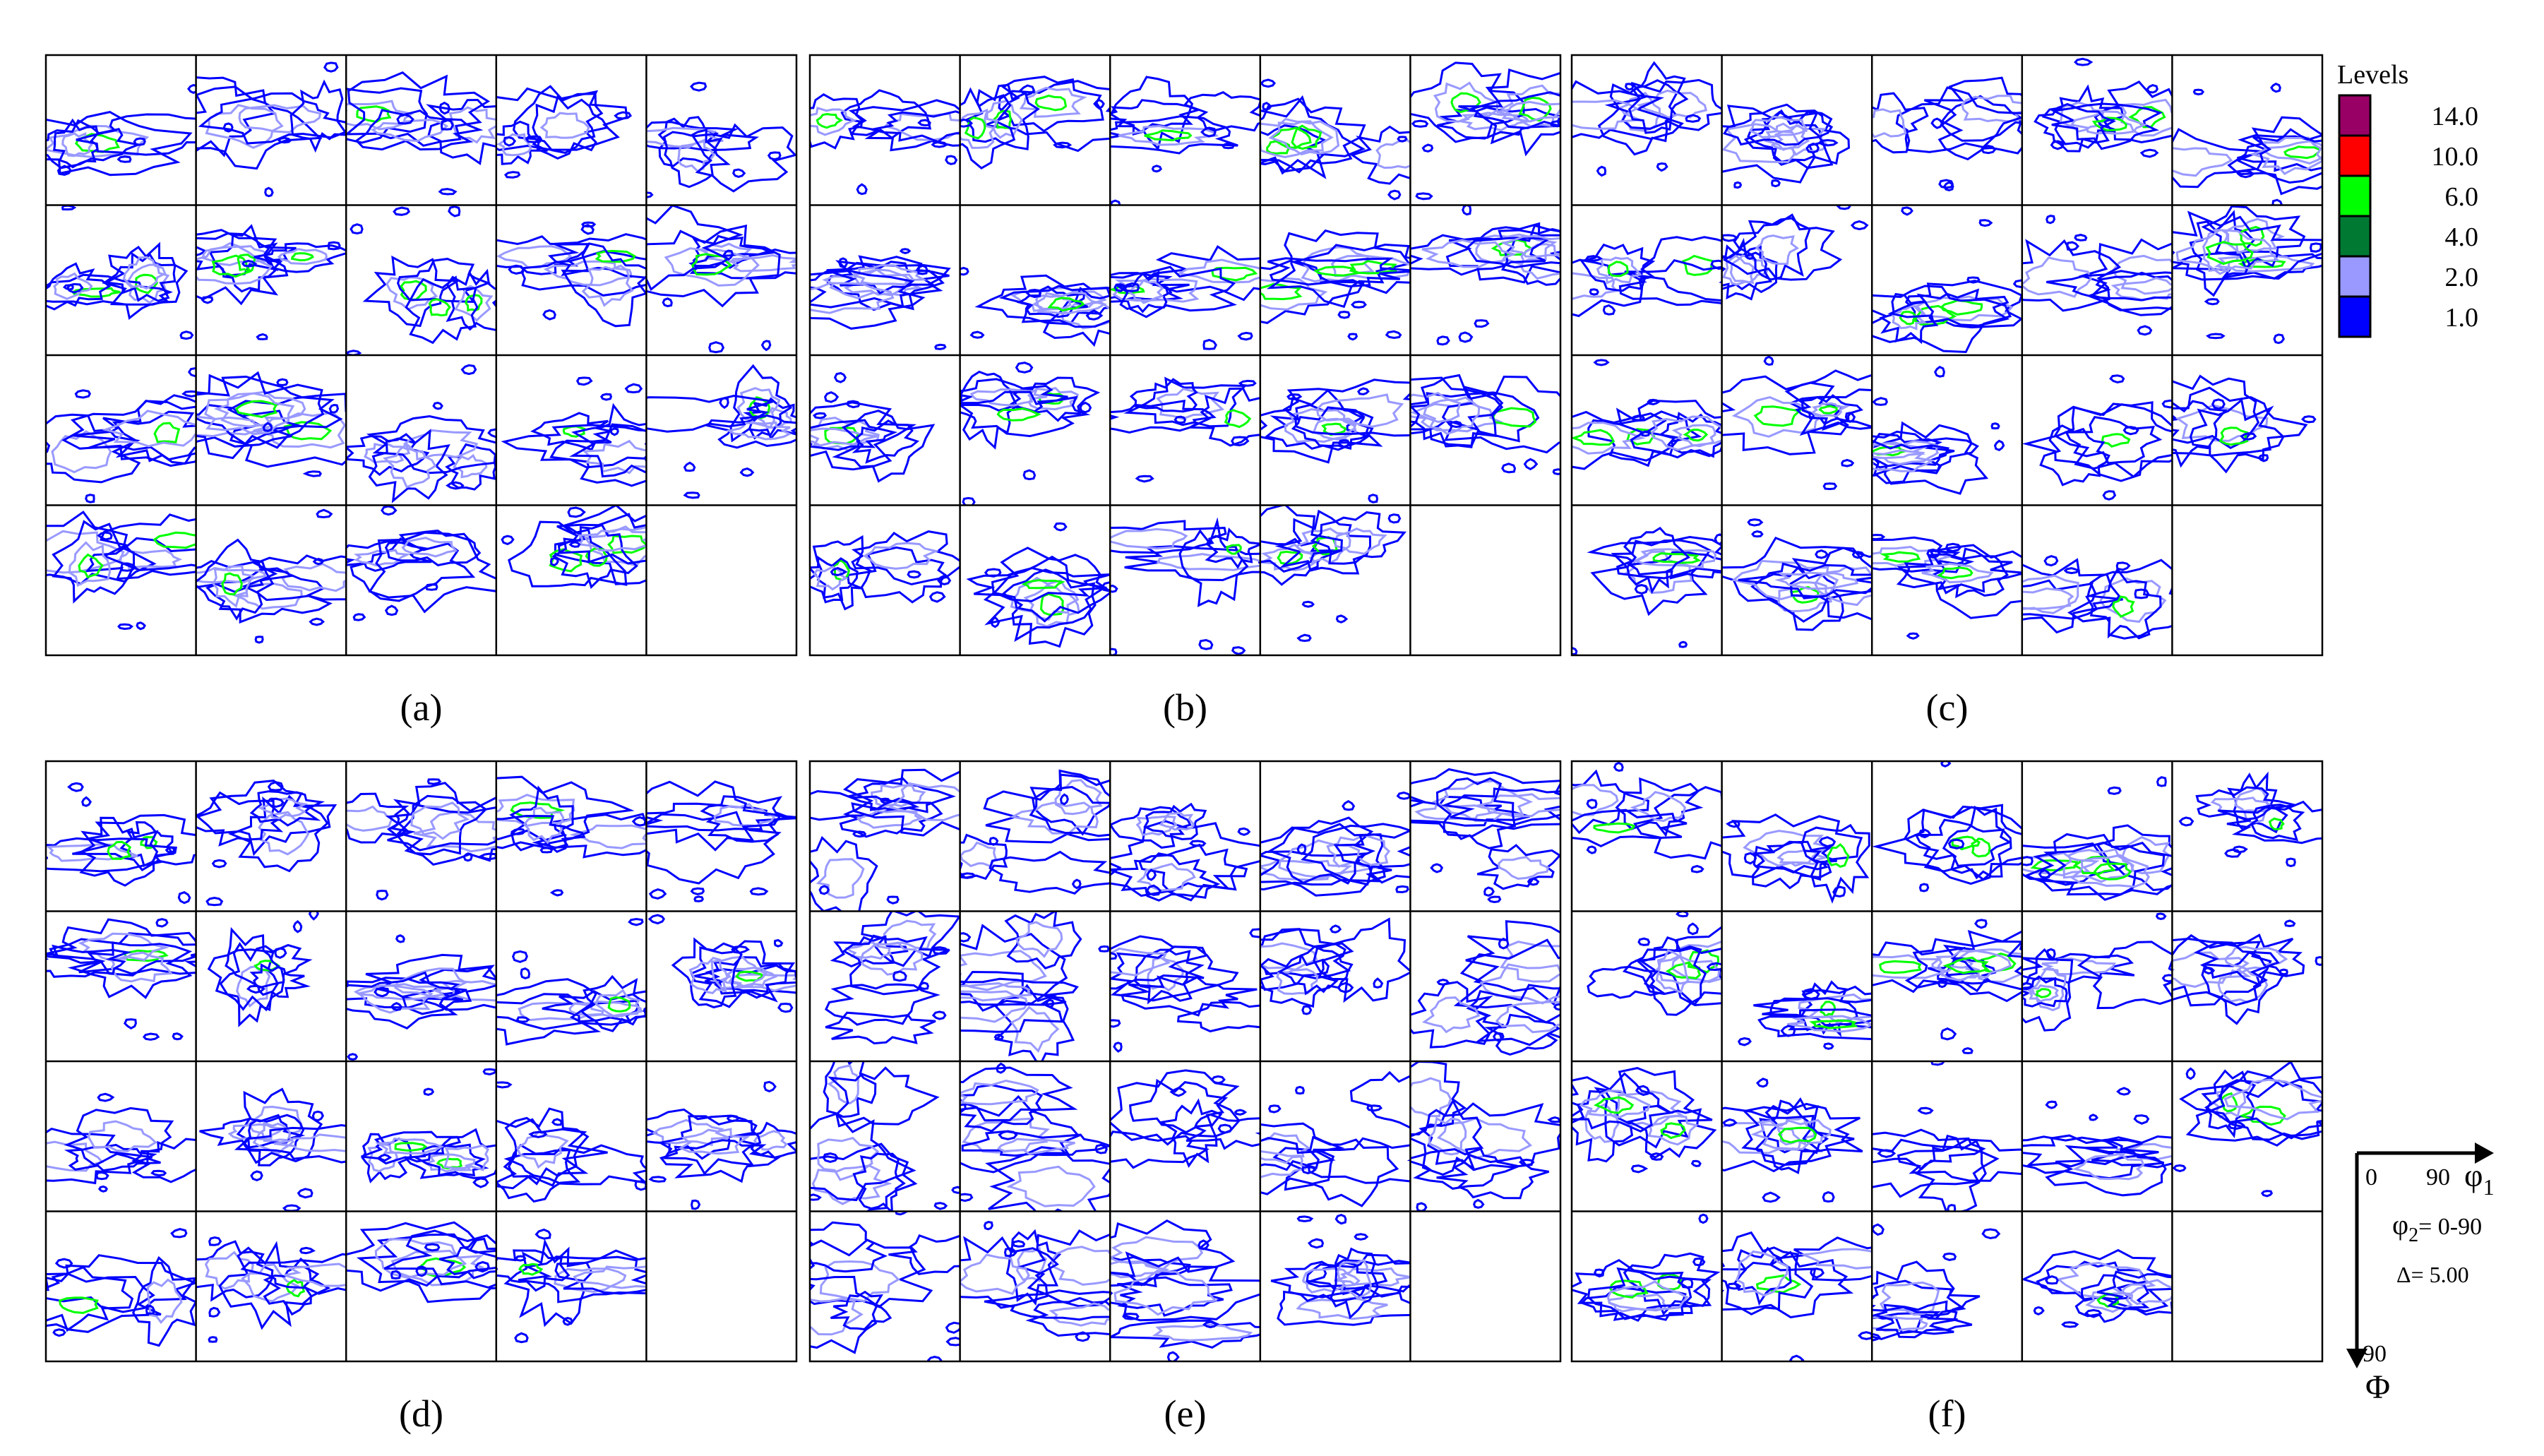 Image resolution: width=2544 pixels, height=1456 pixels. Describe the element at coordinates (2484, 1153) in the screenshot. I see `phi1-arrowhead` at that location.